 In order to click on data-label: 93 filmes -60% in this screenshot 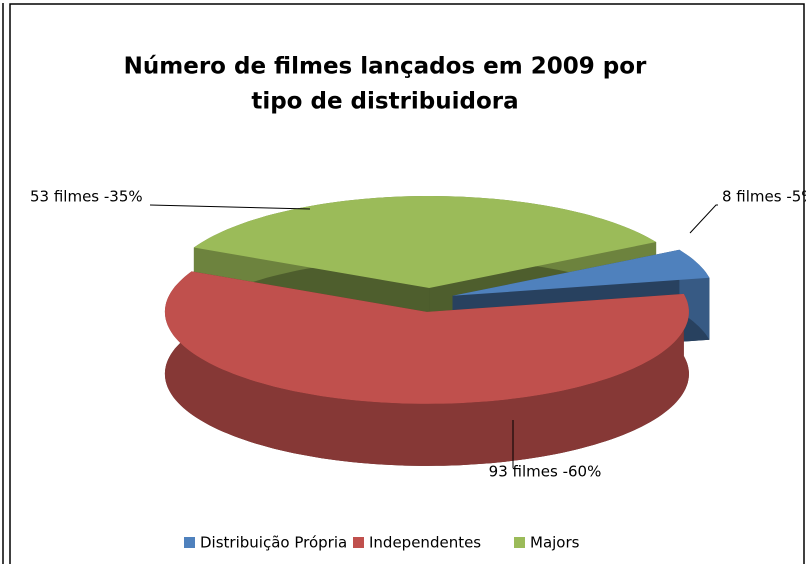, I will do `click(545, 472)`.